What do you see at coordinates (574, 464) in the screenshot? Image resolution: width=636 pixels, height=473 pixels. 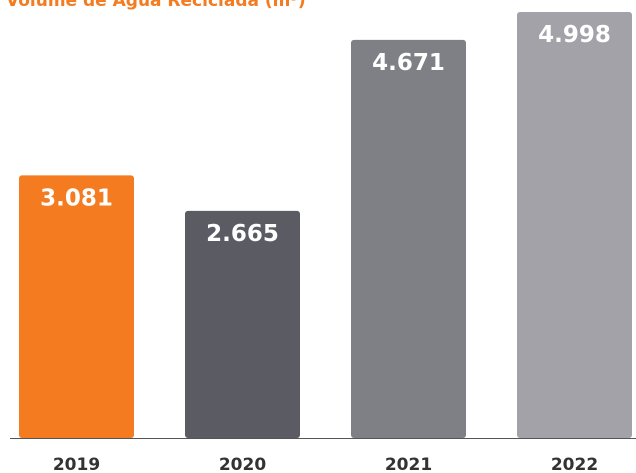 I see `x-tick-label: 2022` at bounding box center [574, 464].